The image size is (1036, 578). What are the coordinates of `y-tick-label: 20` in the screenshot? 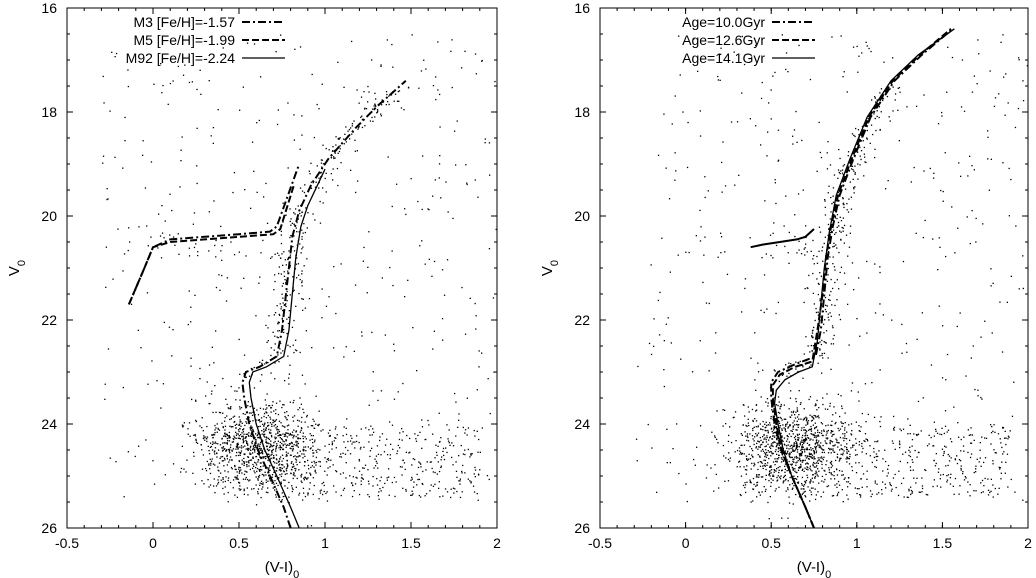 It's located at (49, 216).